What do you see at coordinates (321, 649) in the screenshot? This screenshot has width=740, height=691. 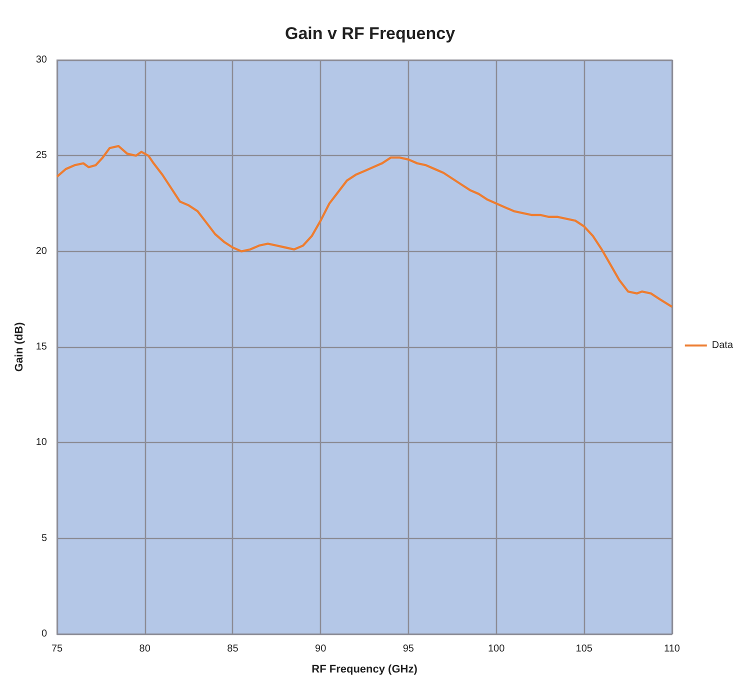 I see `x-tick-label: 90` at bounding box center [321, 649].